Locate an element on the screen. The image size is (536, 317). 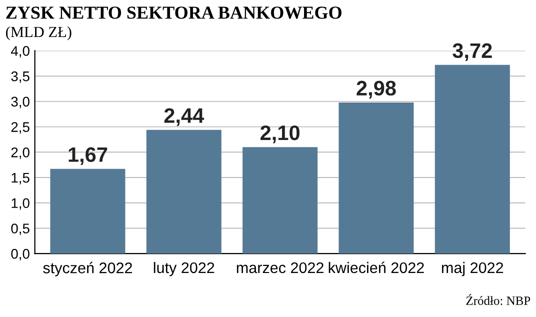
text: Źródło: NBP is located at coordinates (498, 300).